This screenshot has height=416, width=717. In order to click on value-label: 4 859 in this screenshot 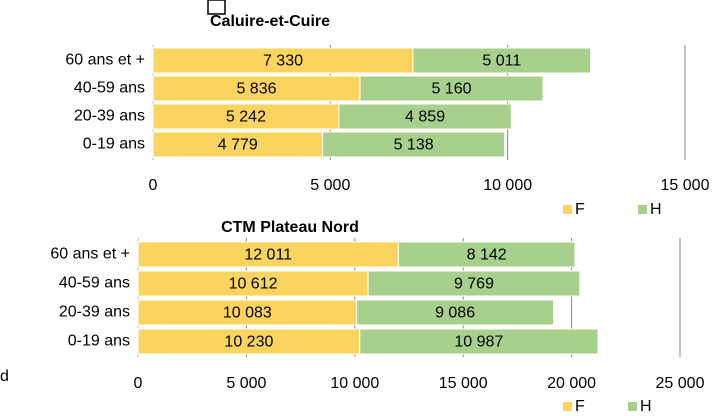, I will do `click(425, 117)`.